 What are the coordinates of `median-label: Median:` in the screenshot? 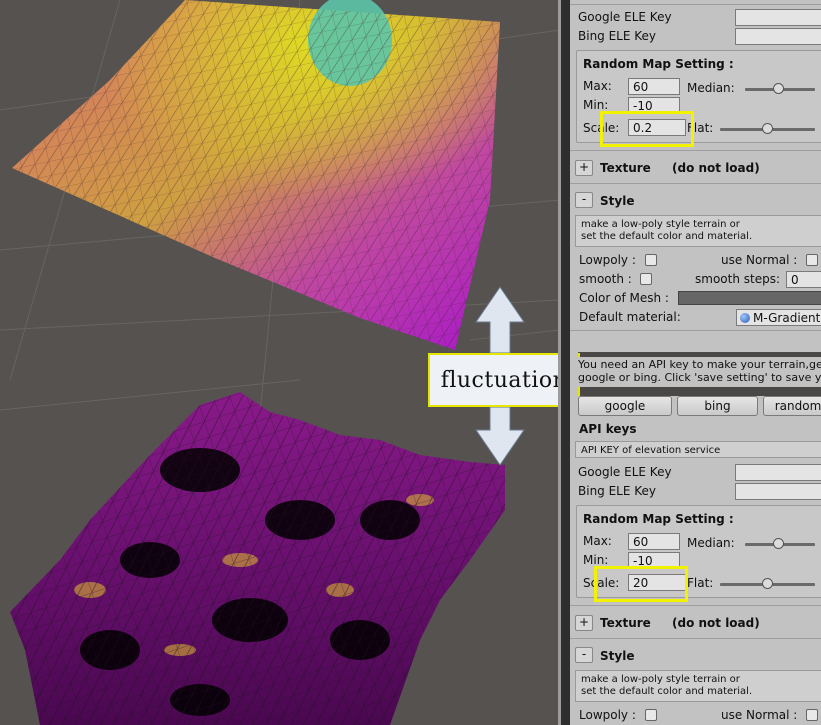 It's located at (711, 88).